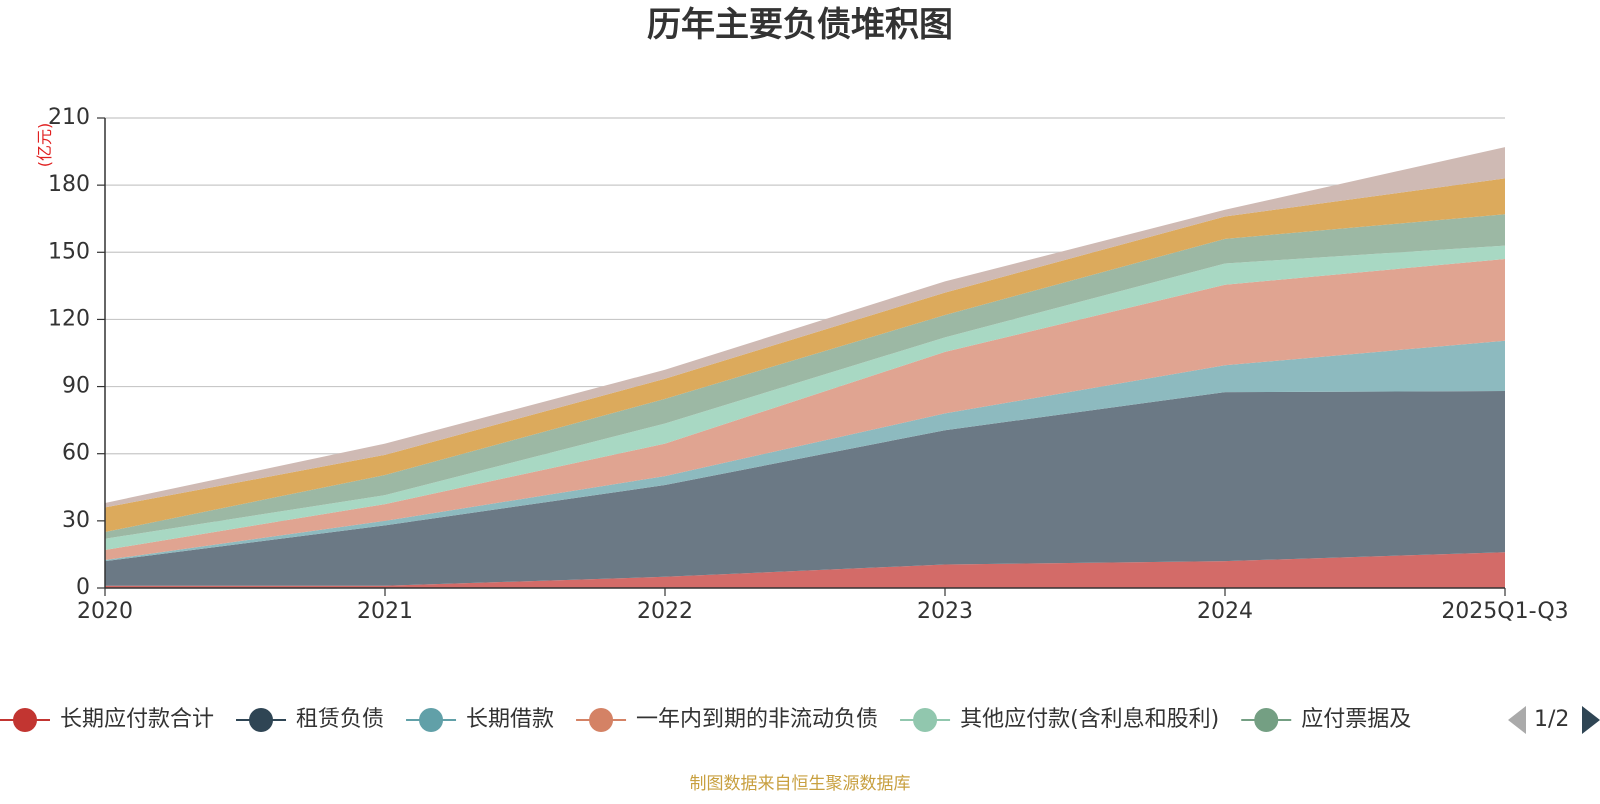  I want to click on legend-next-page-icon, so click(1591, 720).